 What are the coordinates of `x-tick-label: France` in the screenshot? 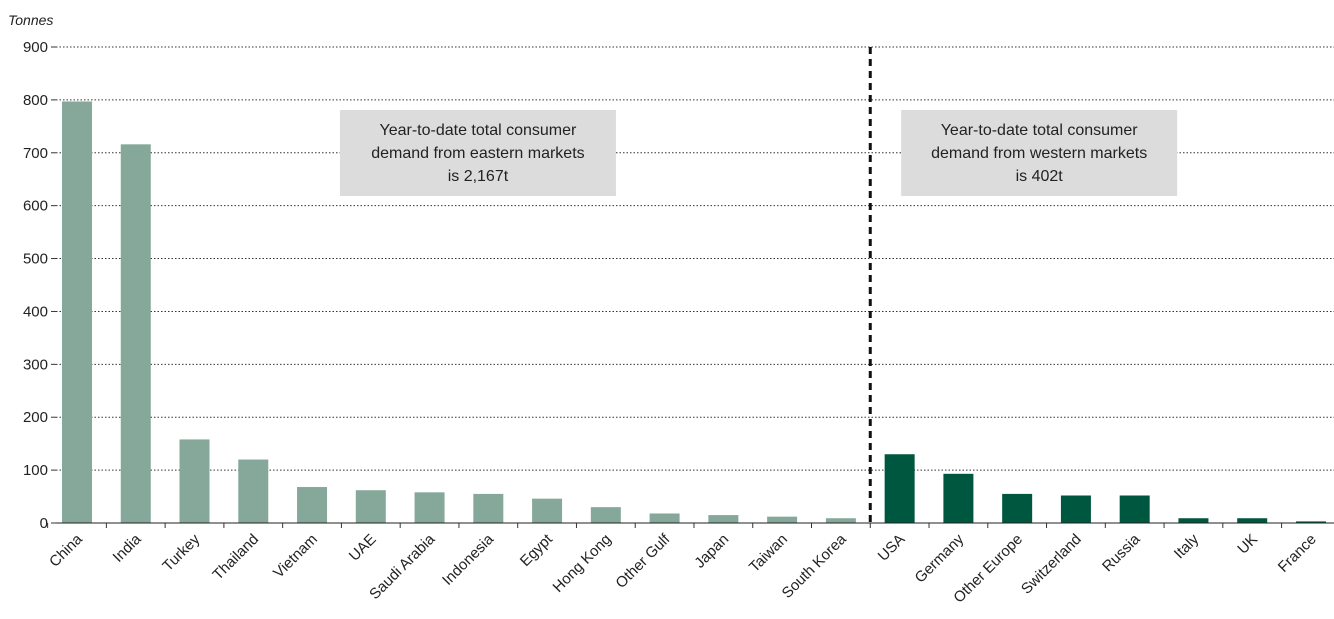 It's located at (1297, 553).